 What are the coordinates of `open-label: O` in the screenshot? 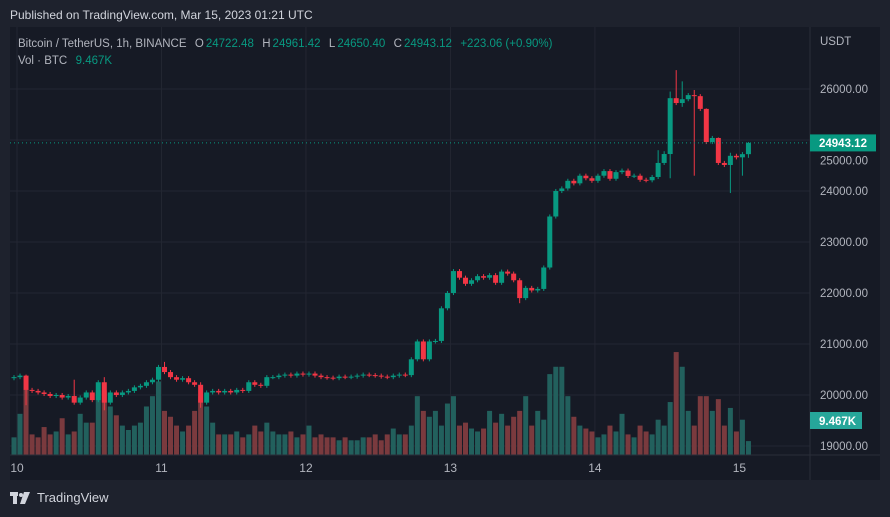 It's located at (199, 44).